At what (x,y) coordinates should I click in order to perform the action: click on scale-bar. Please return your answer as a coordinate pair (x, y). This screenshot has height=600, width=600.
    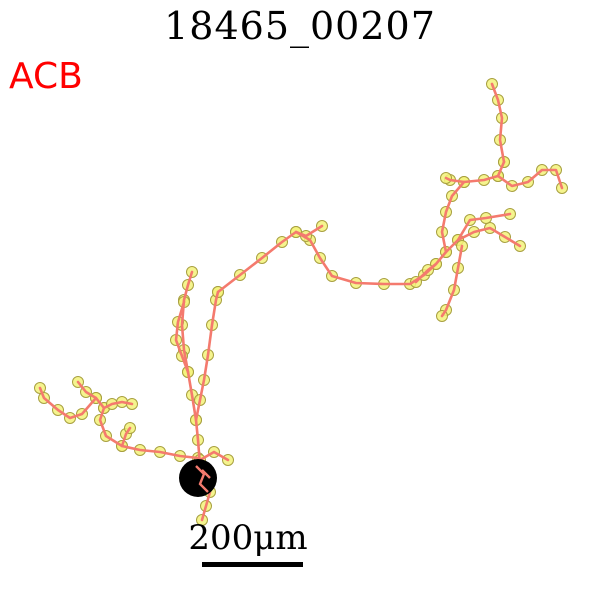
    Looking at the image, I should click on (252, 564).